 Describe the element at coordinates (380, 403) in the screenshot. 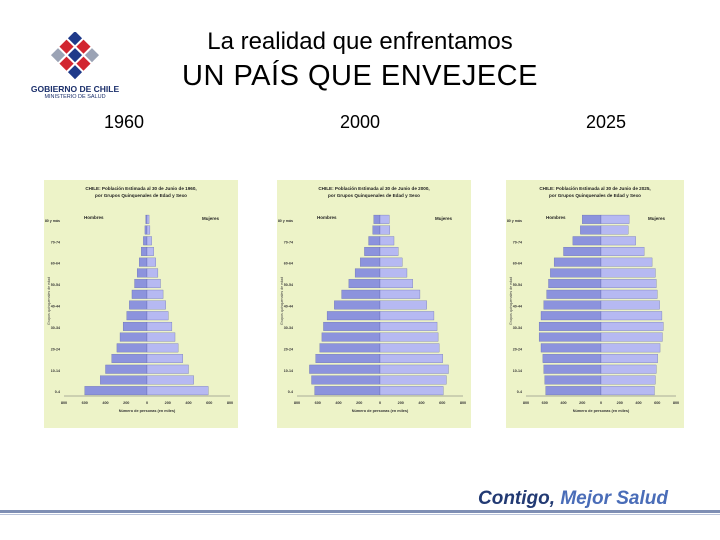

I see `x-tick-label: 0` at that location.